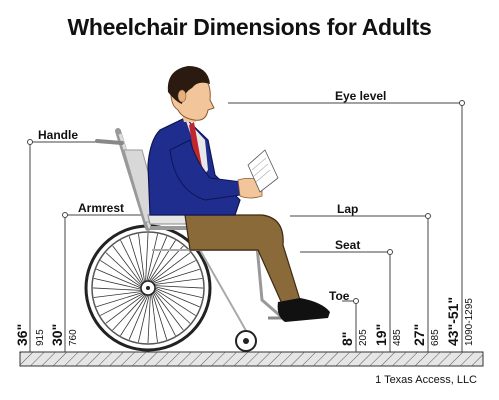  Describe the element at coordinates (397, 337) in the screenshot. I see `seat-mm: 485` at that location.